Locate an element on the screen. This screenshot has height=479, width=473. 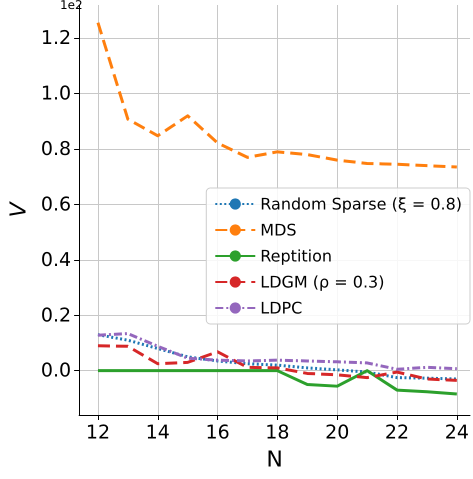
legend-label: LDPC is located at coordinates (281, 308).